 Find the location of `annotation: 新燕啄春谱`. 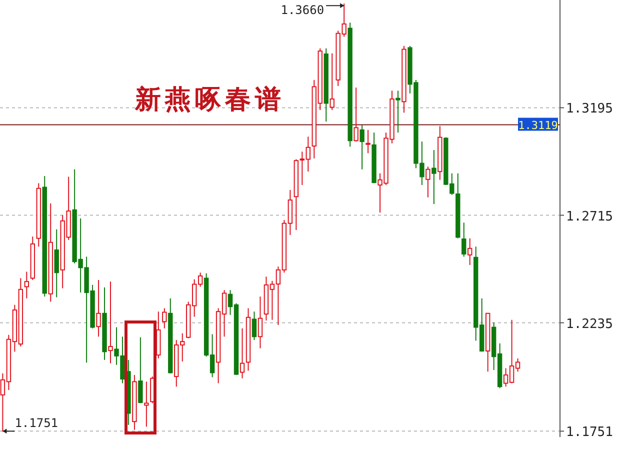

annotation: 新燕啄春谱 is located at coordinates (209, 100).